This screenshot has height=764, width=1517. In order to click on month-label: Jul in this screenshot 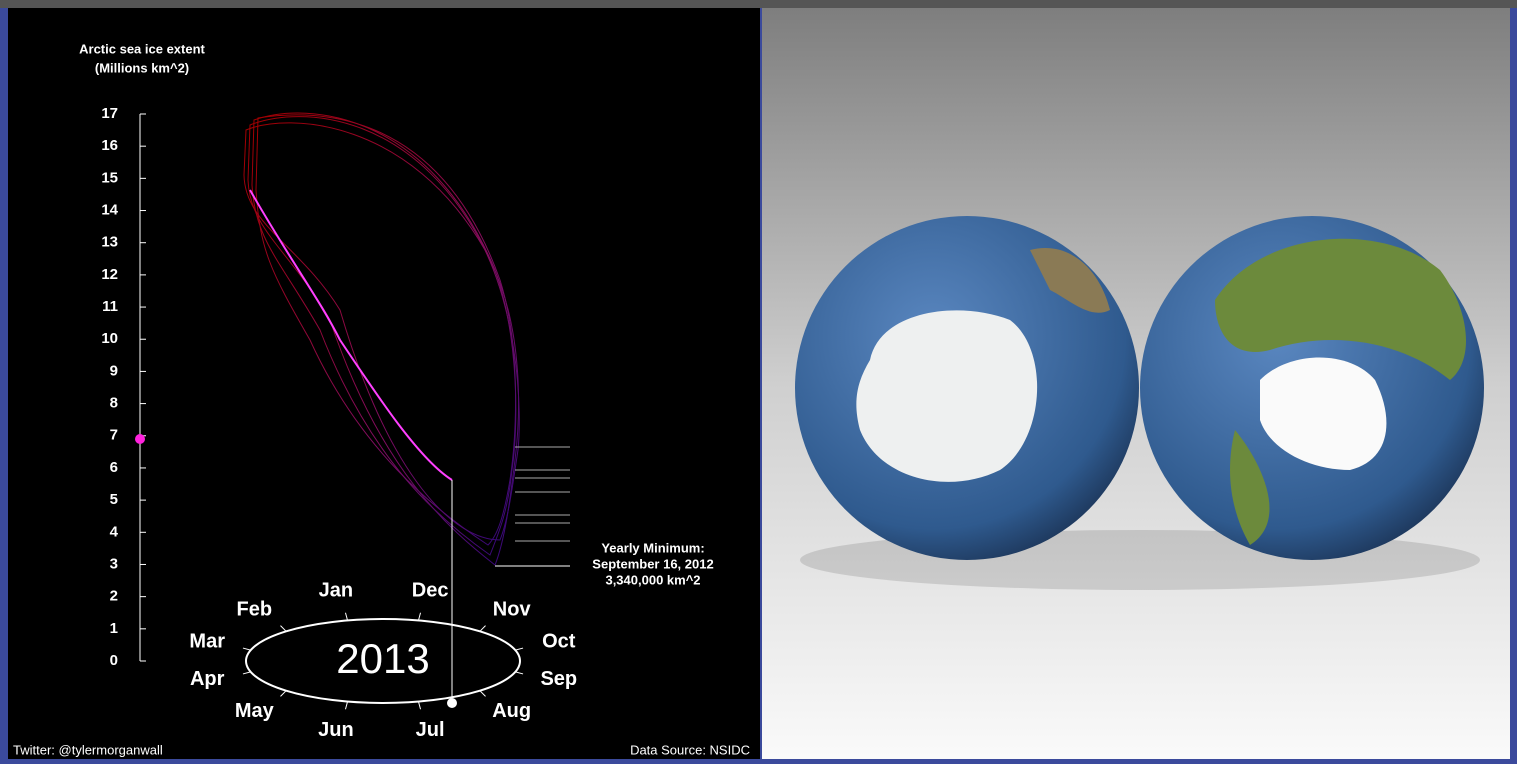, I will do `click(430, 730)`.